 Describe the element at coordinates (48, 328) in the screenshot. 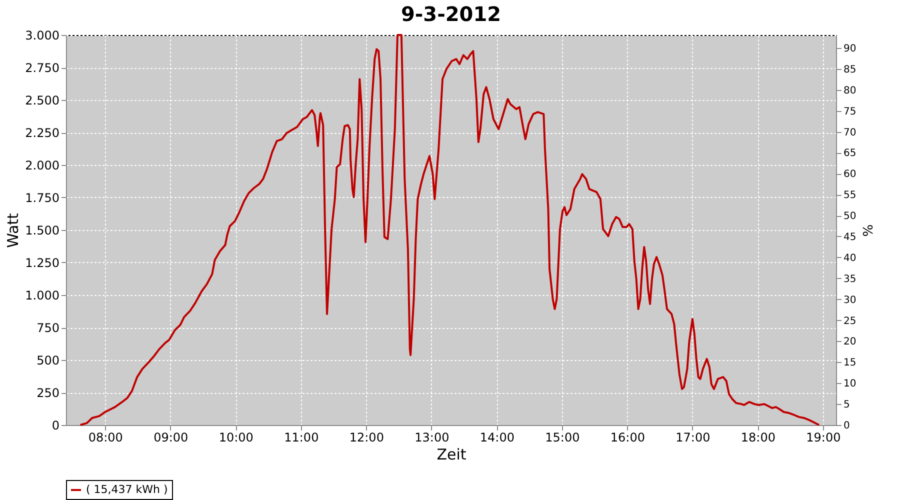

I see `y-tick-label: 750` at that location.